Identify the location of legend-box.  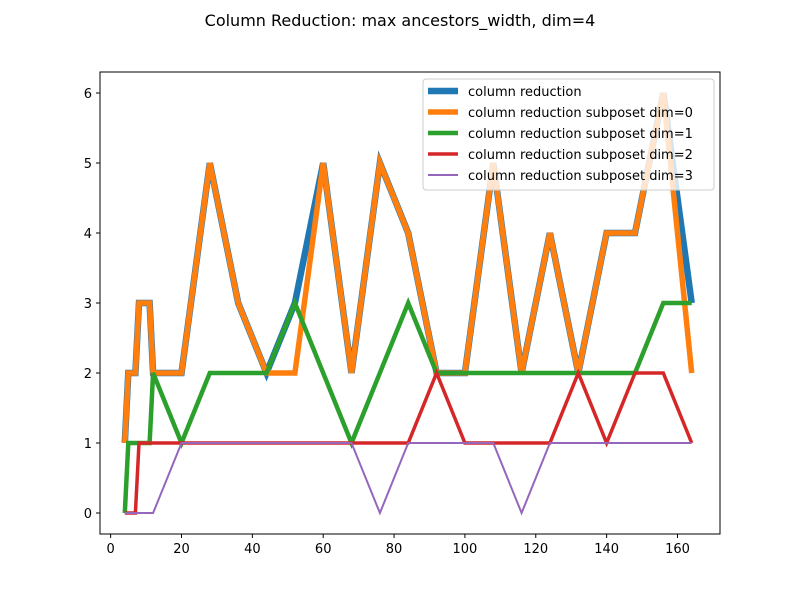
(568, 134).